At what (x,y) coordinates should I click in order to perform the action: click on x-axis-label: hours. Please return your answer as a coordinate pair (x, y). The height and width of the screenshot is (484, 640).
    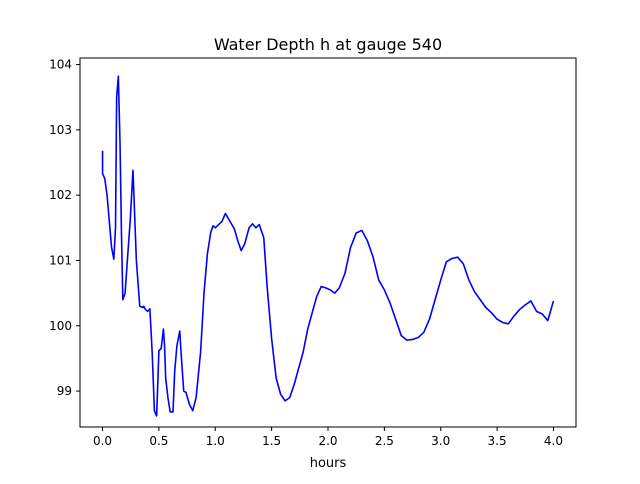
    Looking at the image, I should click on (328, 463).